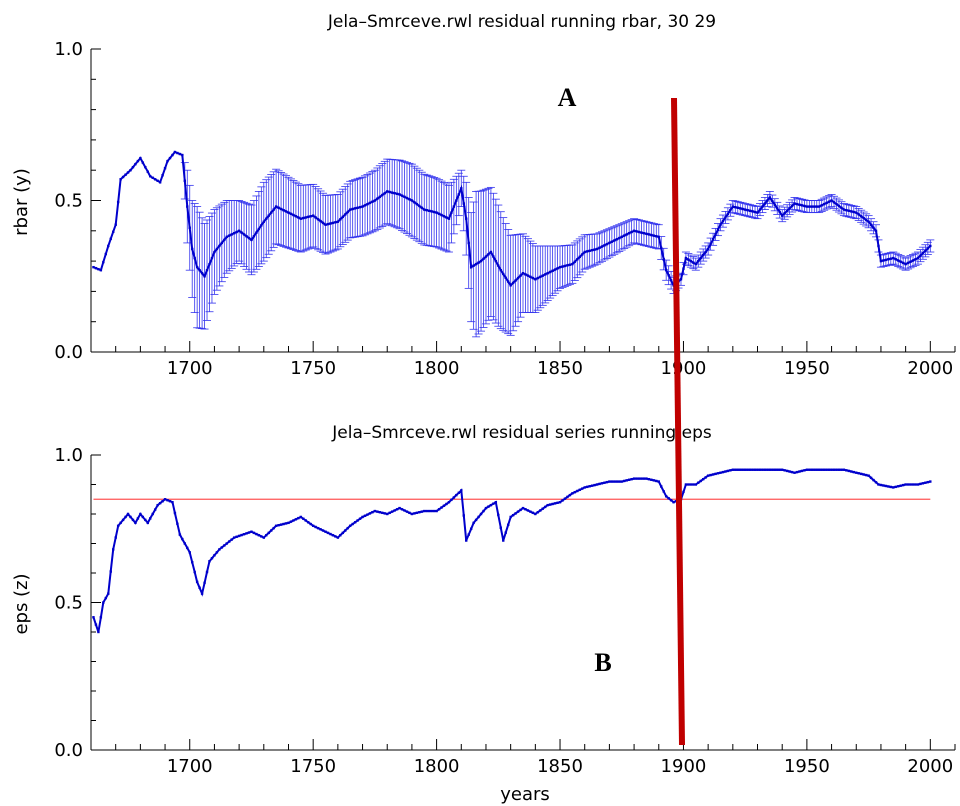  What do you see at coordinates (437, 766) in the screenshot?
I see `bottom-x-tick-label: 1800` at bounding box center [437, 766].